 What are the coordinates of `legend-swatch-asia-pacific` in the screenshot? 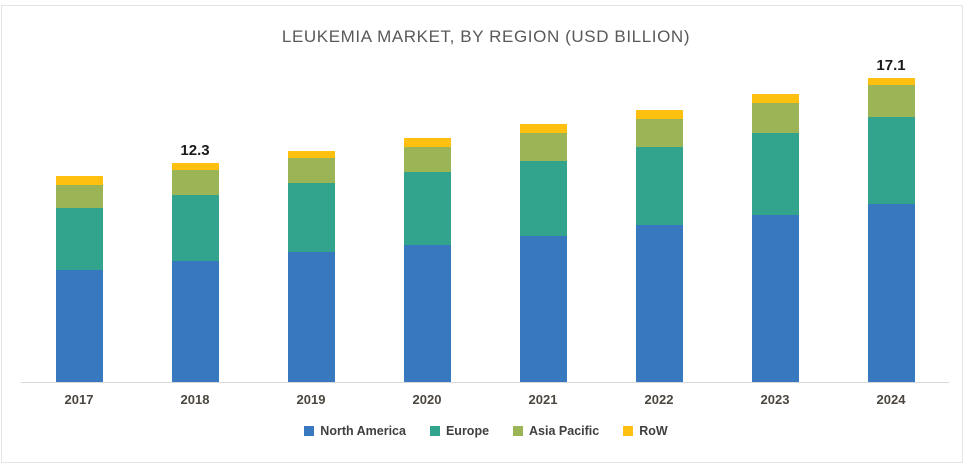 It's located at (518, 431).